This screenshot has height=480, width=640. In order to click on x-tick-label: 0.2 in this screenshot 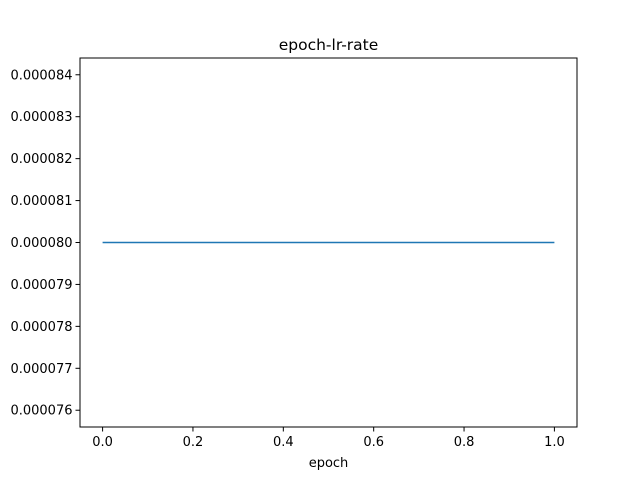, I will do `click(193, 442)`.